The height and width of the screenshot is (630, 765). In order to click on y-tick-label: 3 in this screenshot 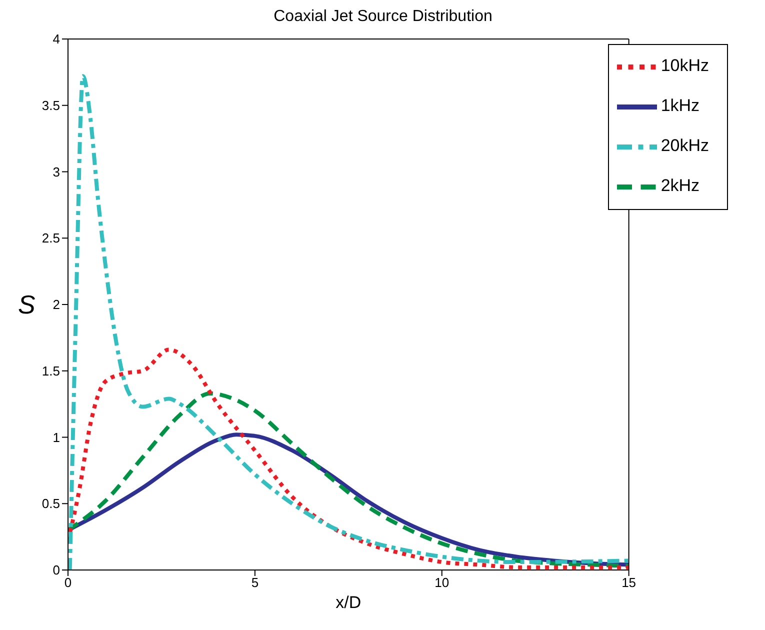, I will do `click(56, 172)`.